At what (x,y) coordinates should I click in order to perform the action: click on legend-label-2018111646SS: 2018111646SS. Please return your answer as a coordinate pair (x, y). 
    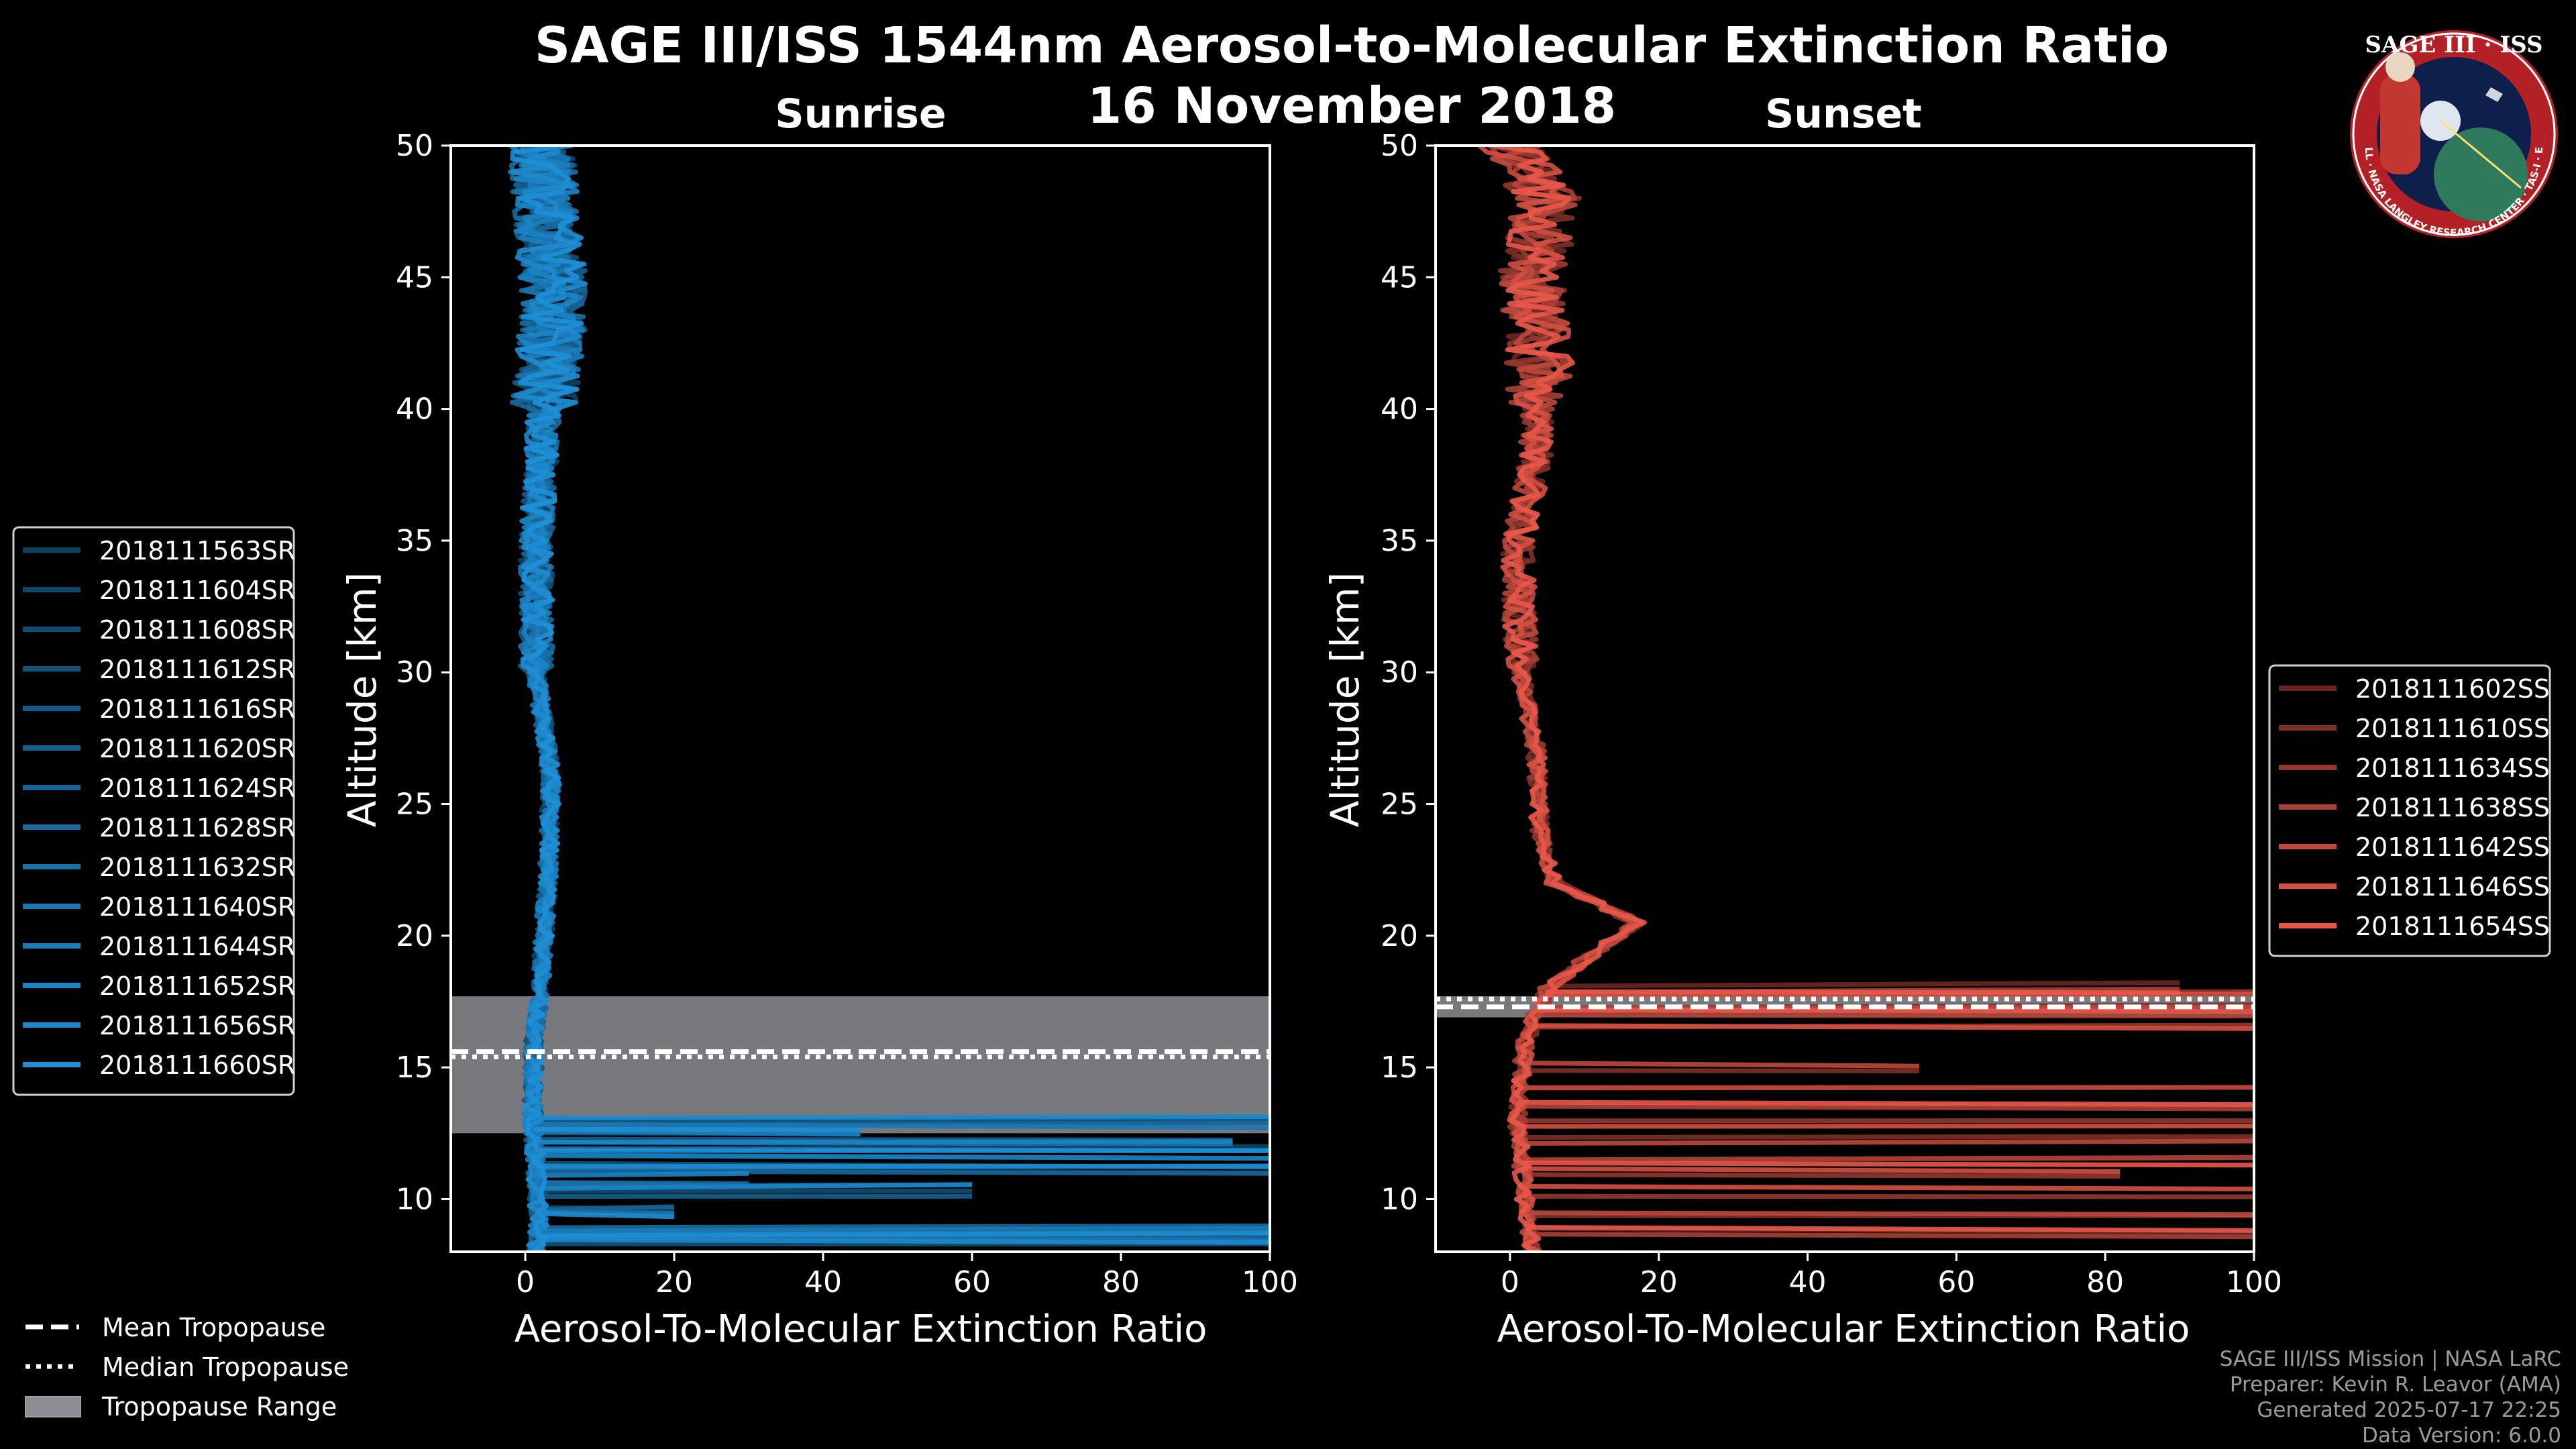
    Looking at the image, I should click on (2452, 887).